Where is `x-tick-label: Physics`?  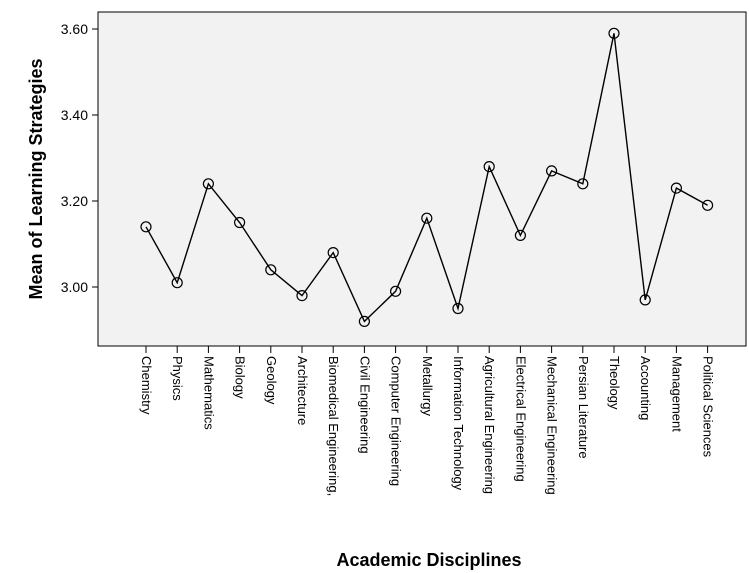
x-tick-label: Physics is located at coordinates (177, 378).